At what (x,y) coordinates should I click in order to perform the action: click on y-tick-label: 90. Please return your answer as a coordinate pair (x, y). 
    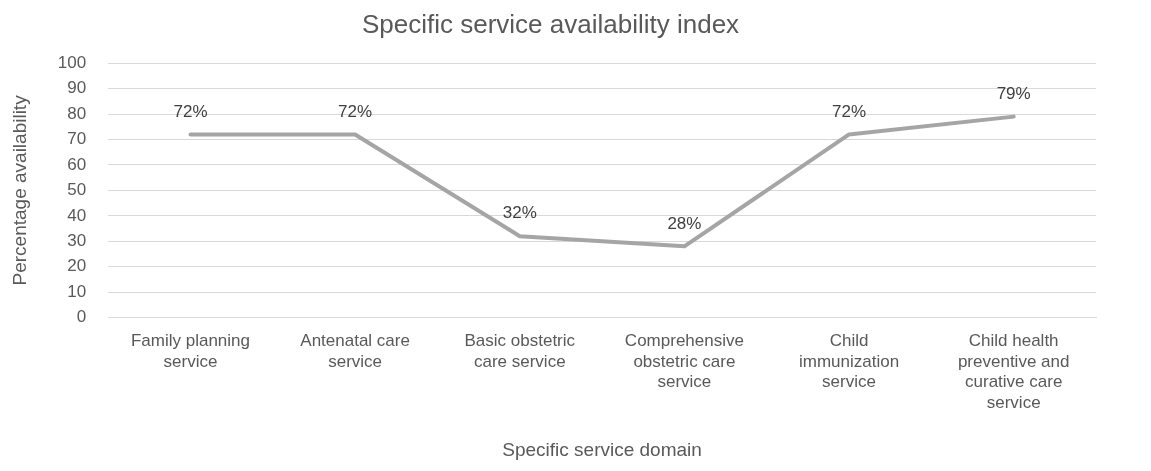
    Looking at the image, I should click on (77, 88).